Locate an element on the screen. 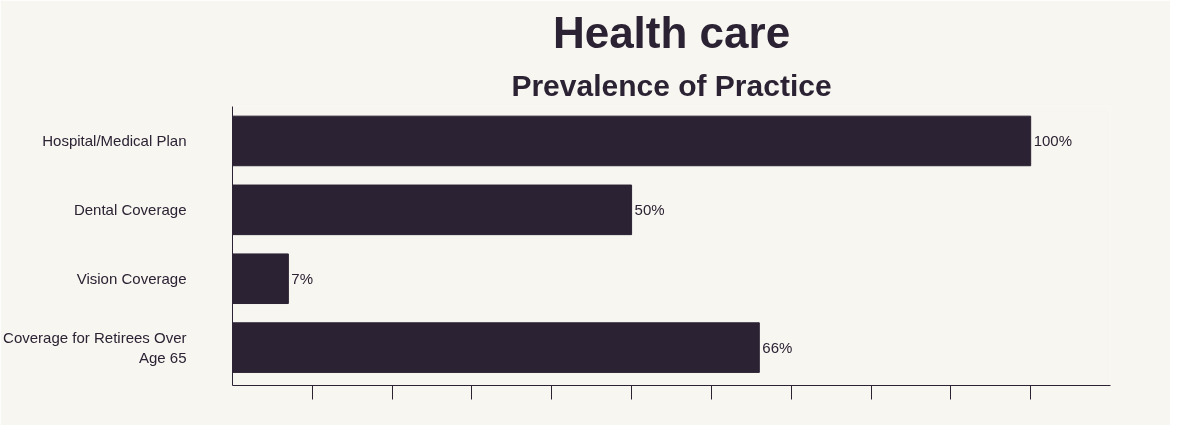  y-tick-label: Dental Coverage is located at coordinates (130, 210).